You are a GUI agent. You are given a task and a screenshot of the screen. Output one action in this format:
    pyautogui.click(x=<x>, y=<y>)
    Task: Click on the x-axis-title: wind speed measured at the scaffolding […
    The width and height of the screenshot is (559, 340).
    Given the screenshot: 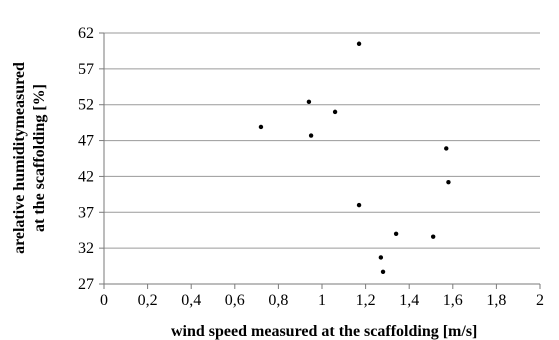 What is the action you would take?
    pyautogui.click(x=324, y=331)
    